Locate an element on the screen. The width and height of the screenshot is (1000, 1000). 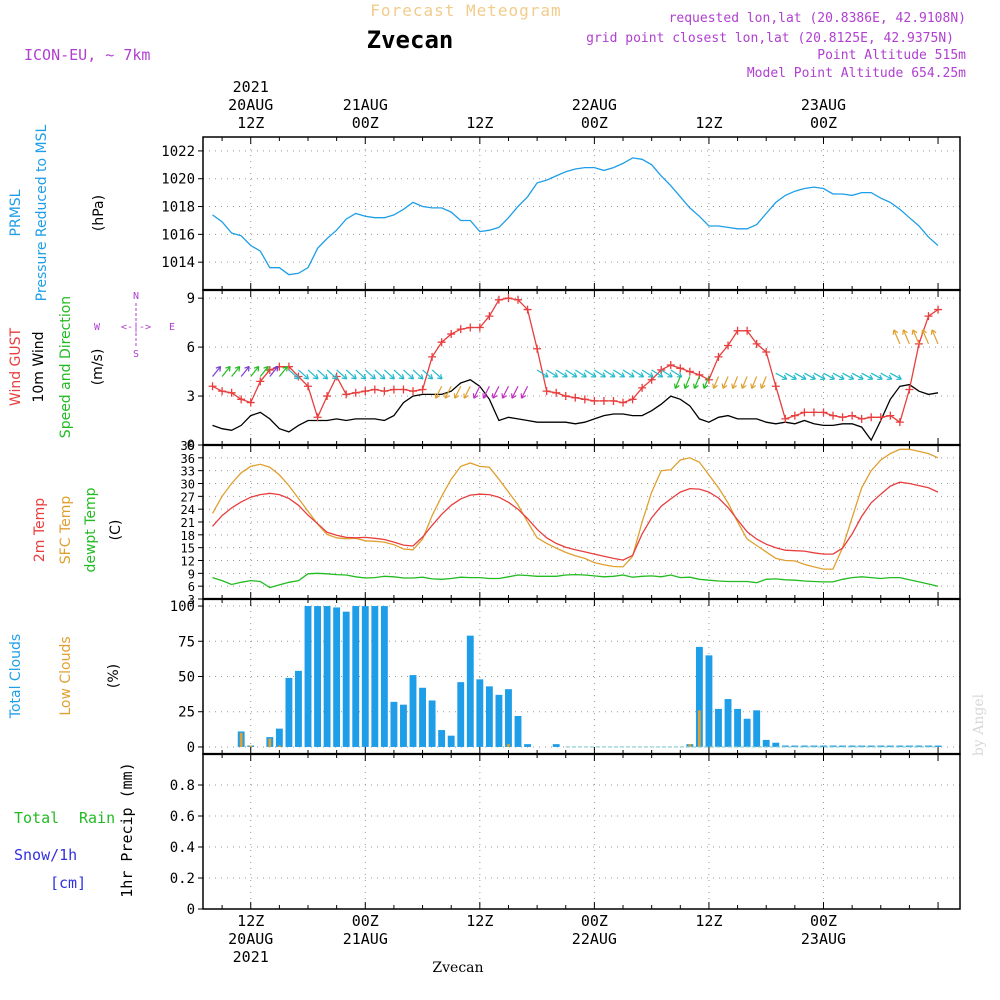
panel-precip: 0 0.2 0.4 0.6 0.8 is located at coordinates (565, 835).